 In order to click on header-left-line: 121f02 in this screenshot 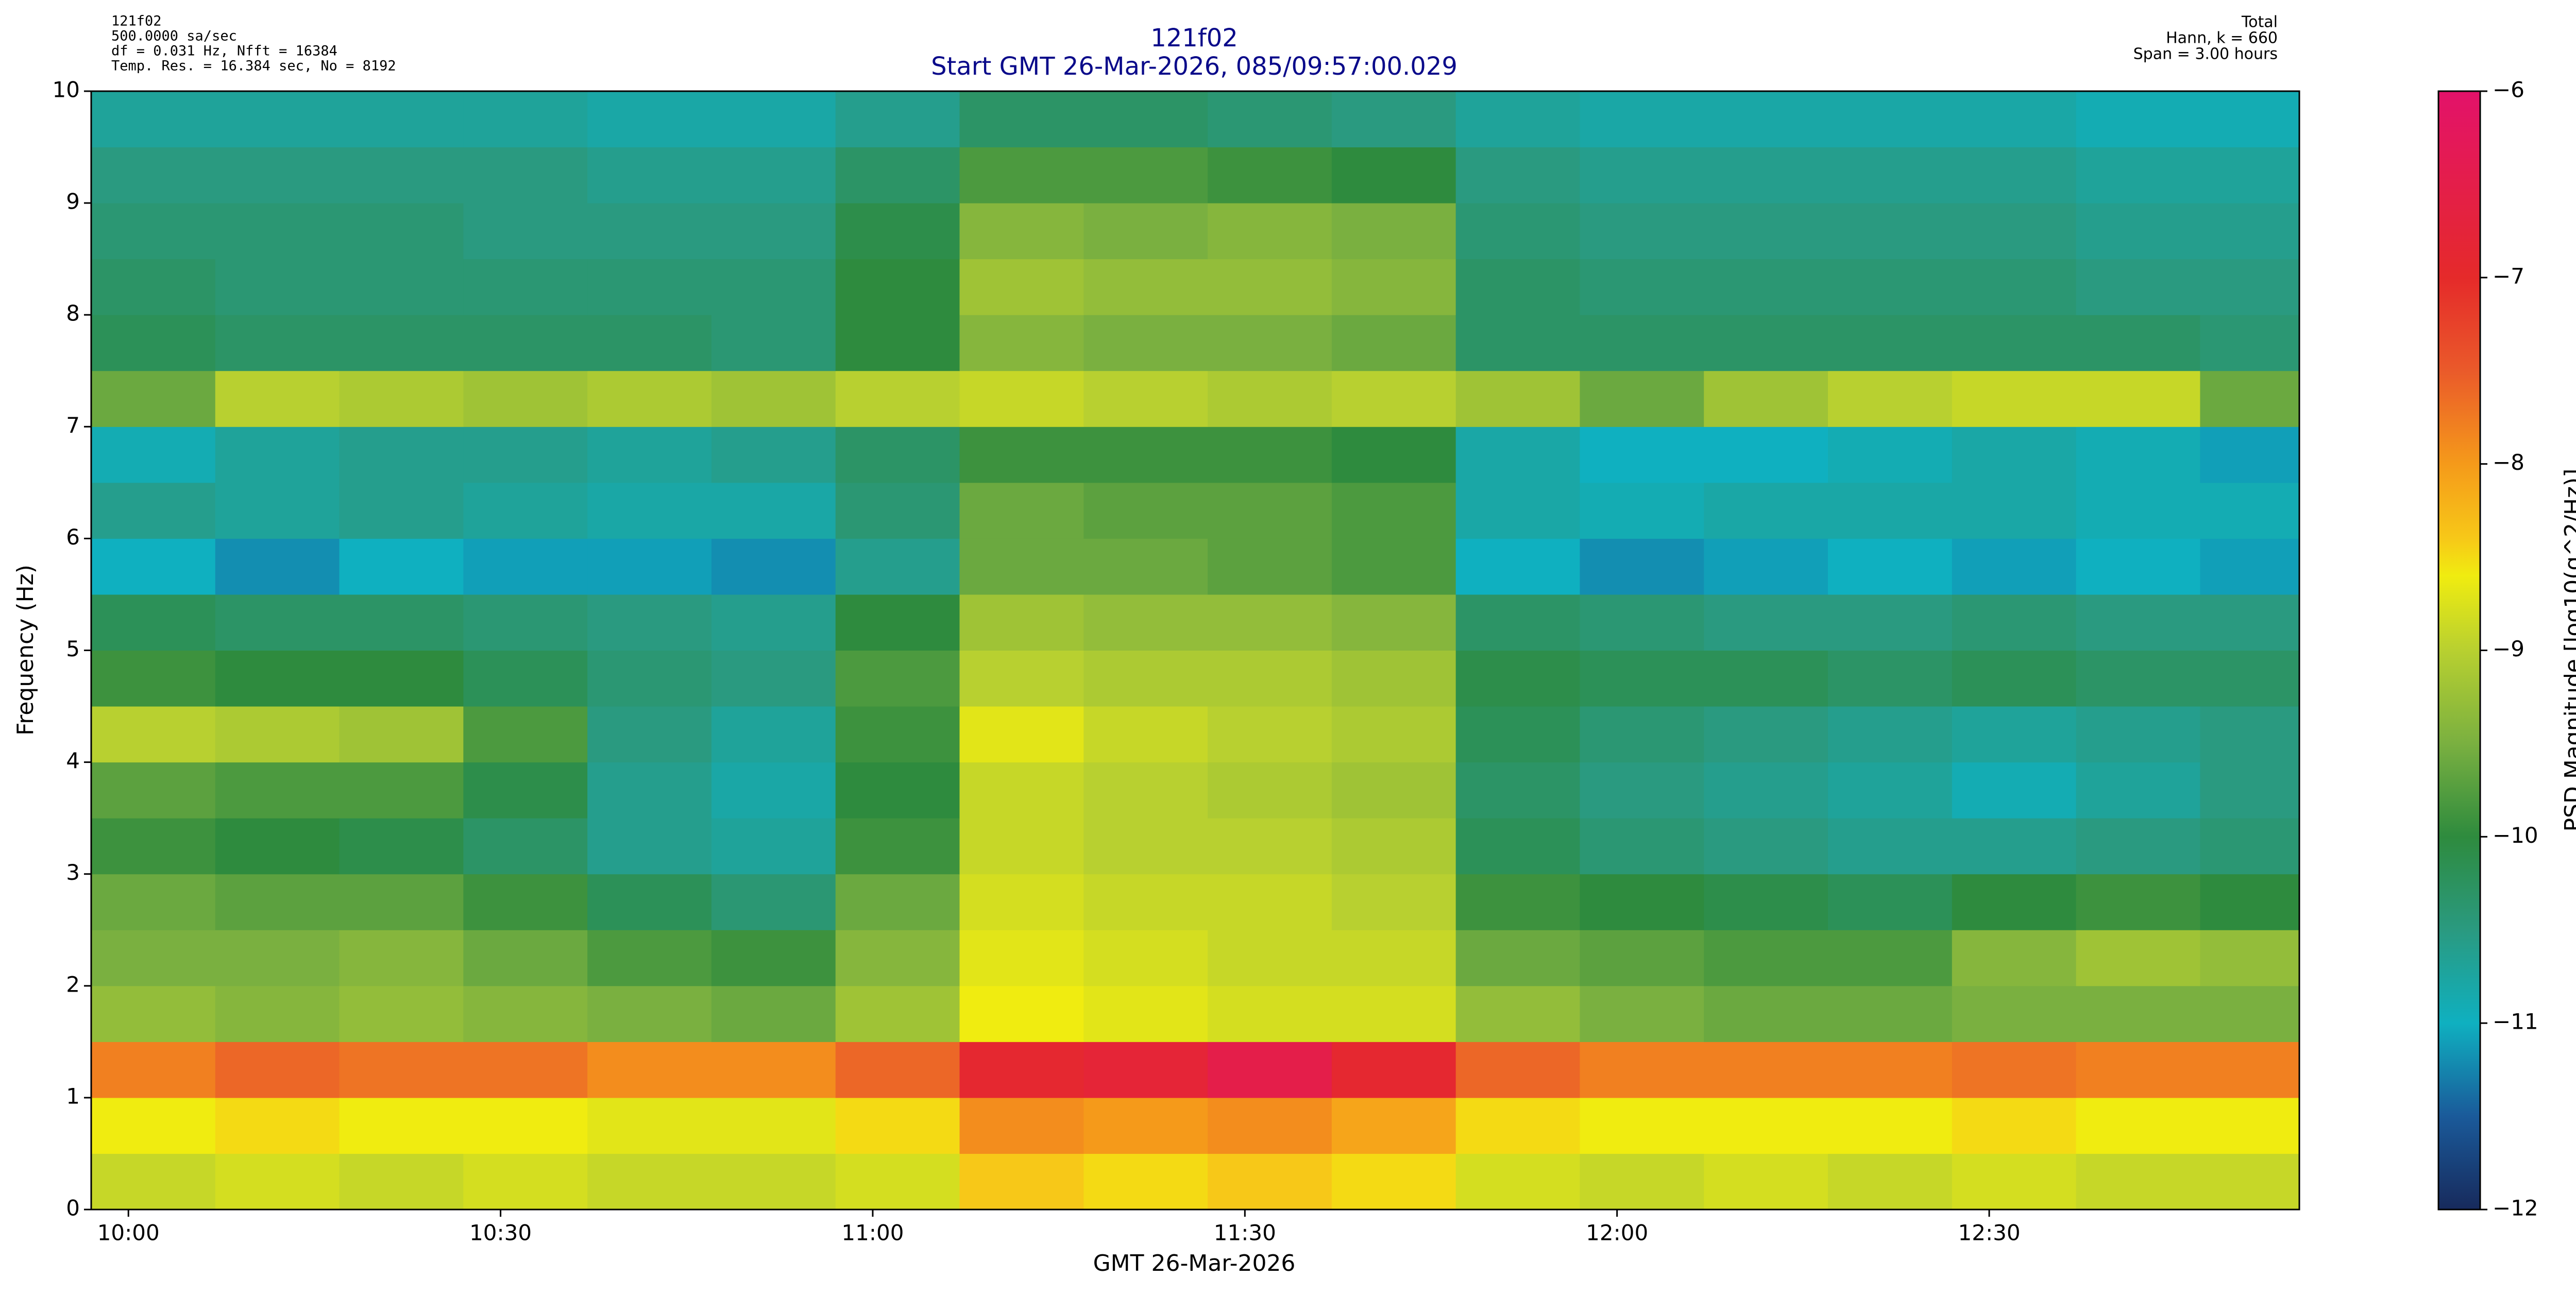, I will do `click(136, 21)`.